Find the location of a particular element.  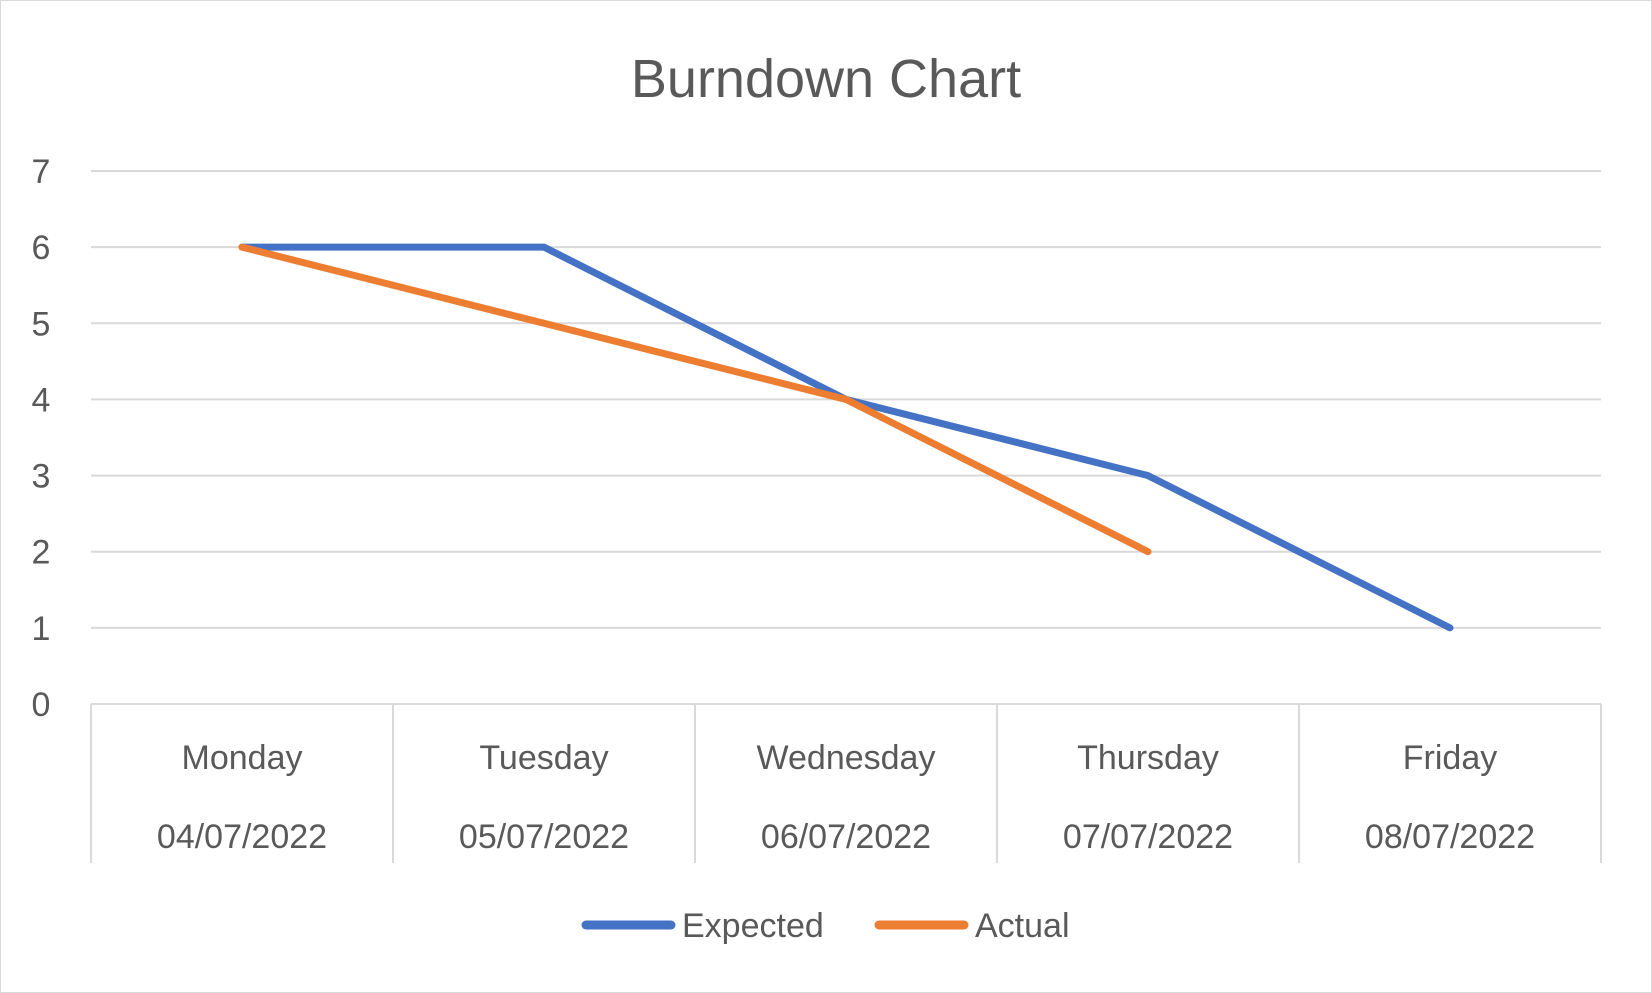

y-tick-label: 7 is located at coordinates (41, 172).